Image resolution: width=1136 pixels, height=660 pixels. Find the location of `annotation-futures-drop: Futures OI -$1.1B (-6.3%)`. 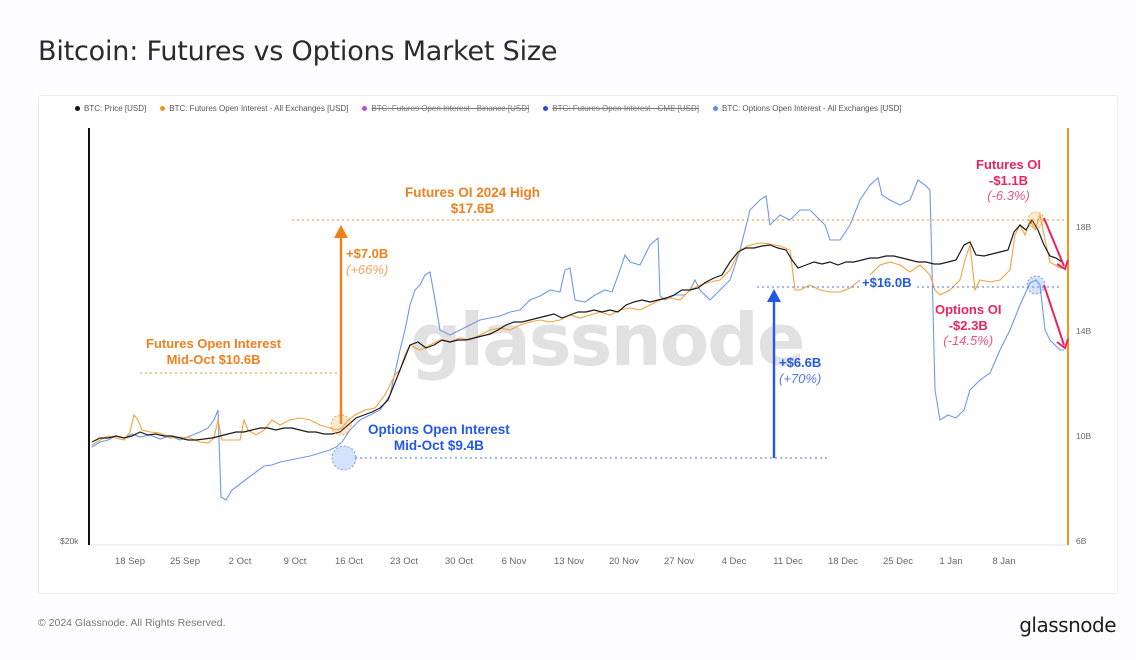

annotation-futures-drop: Futures OI -$1.1B (-6.3%) is located at coordinates (1009, 180).